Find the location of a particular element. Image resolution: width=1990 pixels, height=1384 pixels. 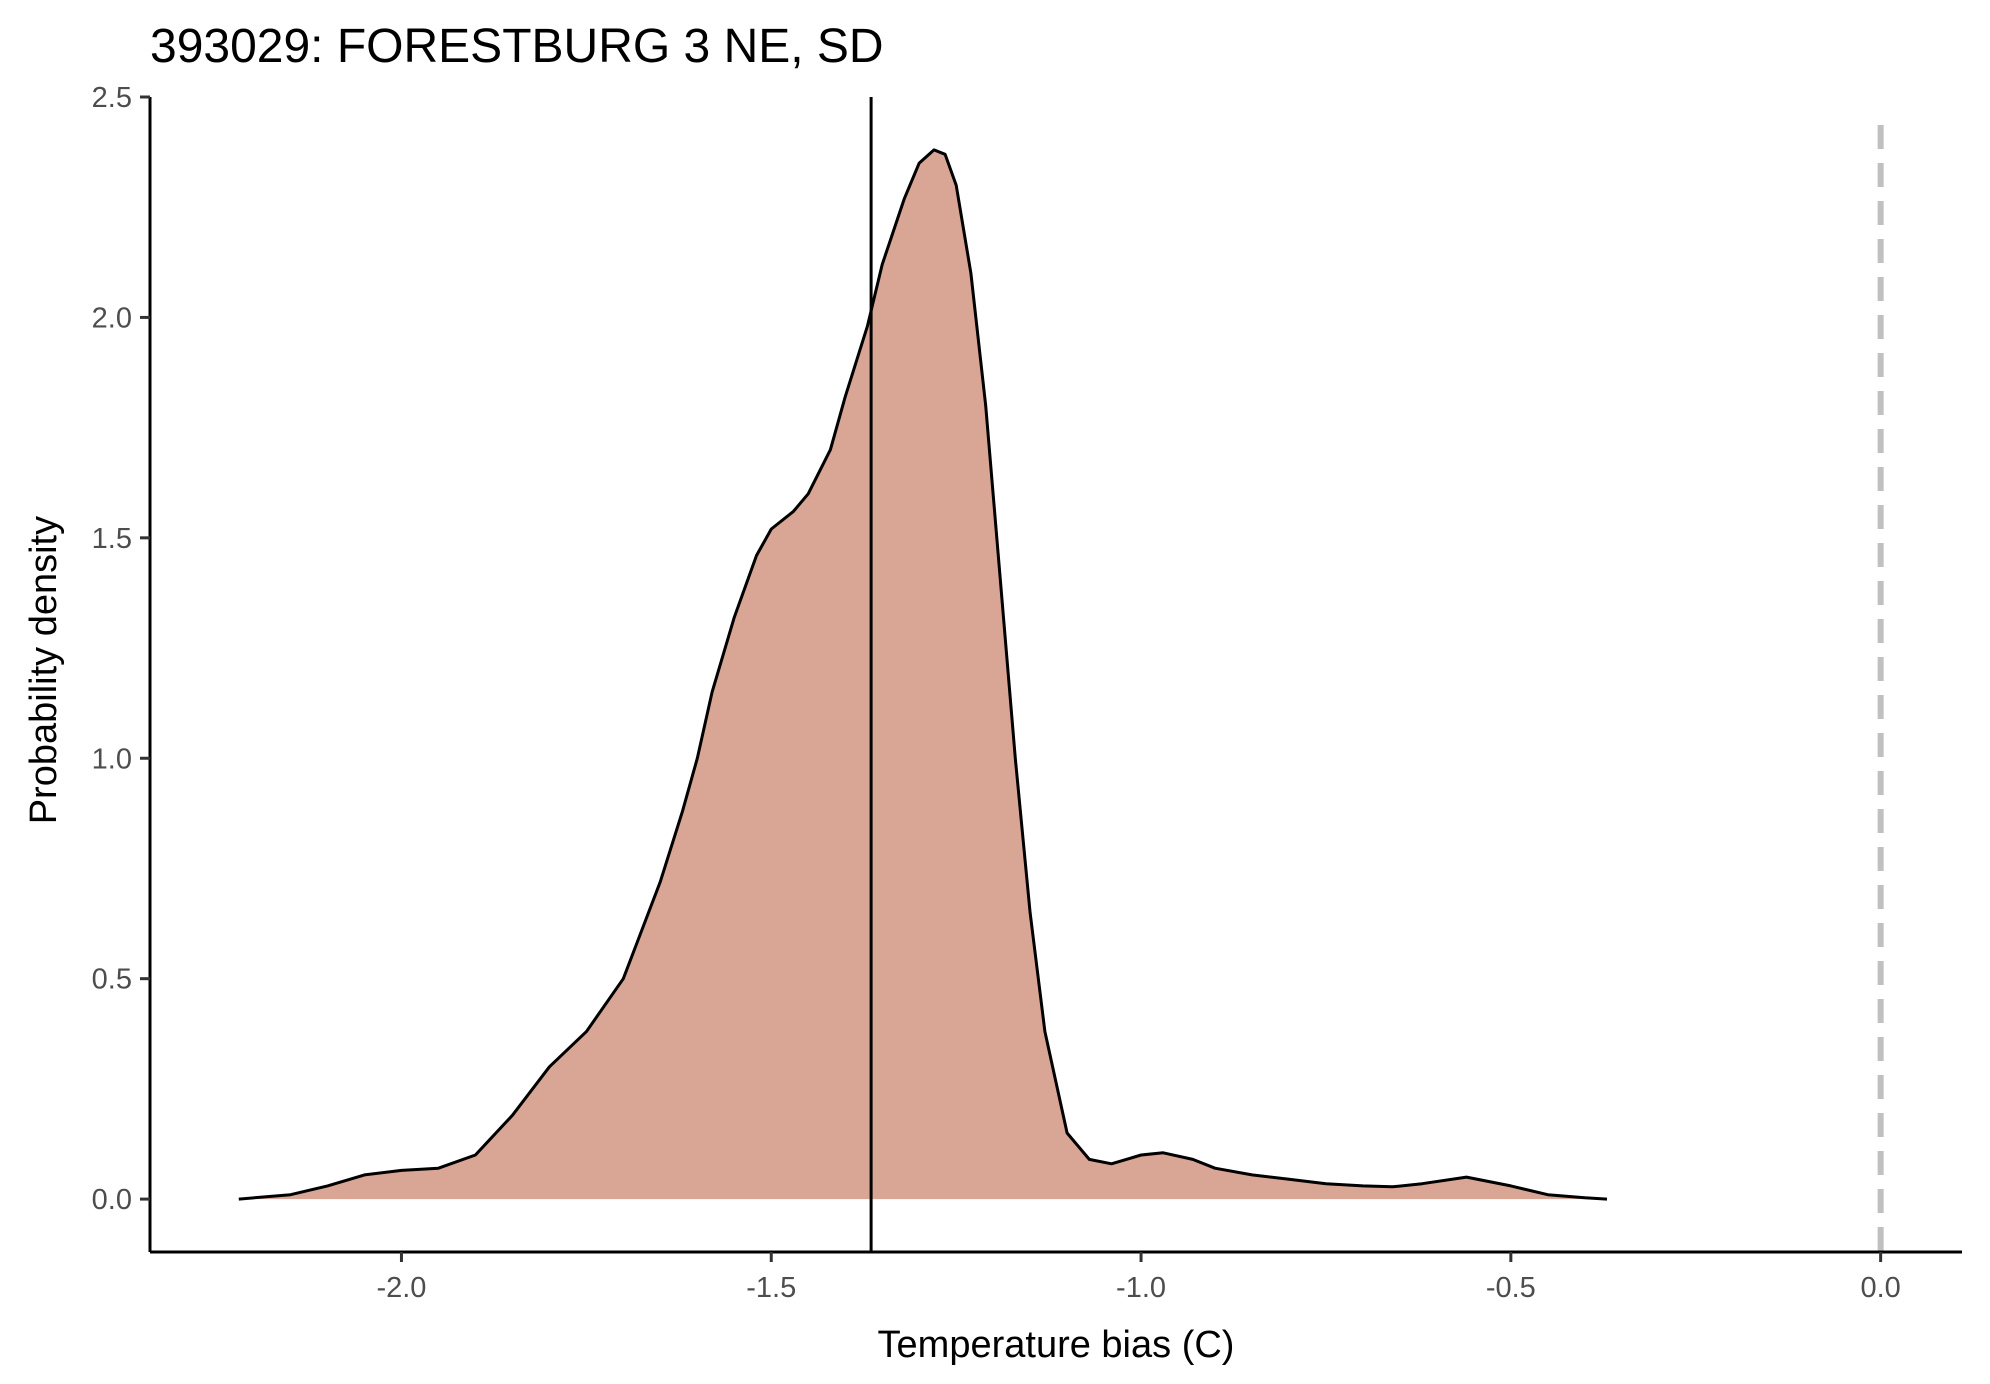

y-tick-label: 1.5 is located at coordinates (112, 539).